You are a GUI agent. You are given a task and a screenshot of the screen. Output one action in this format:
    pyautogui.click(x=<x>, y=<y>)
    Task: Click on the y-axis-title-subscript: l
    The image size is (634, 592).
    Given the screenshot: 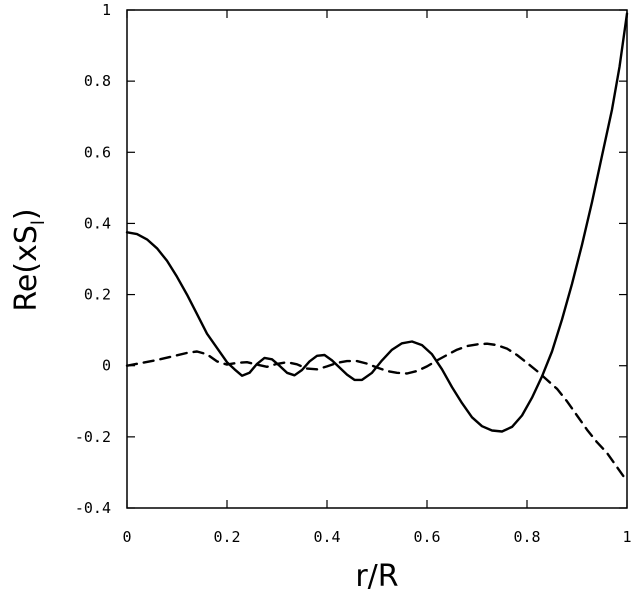 What is the action you would take?
    pyautogui.click(x=38, y=222)
    